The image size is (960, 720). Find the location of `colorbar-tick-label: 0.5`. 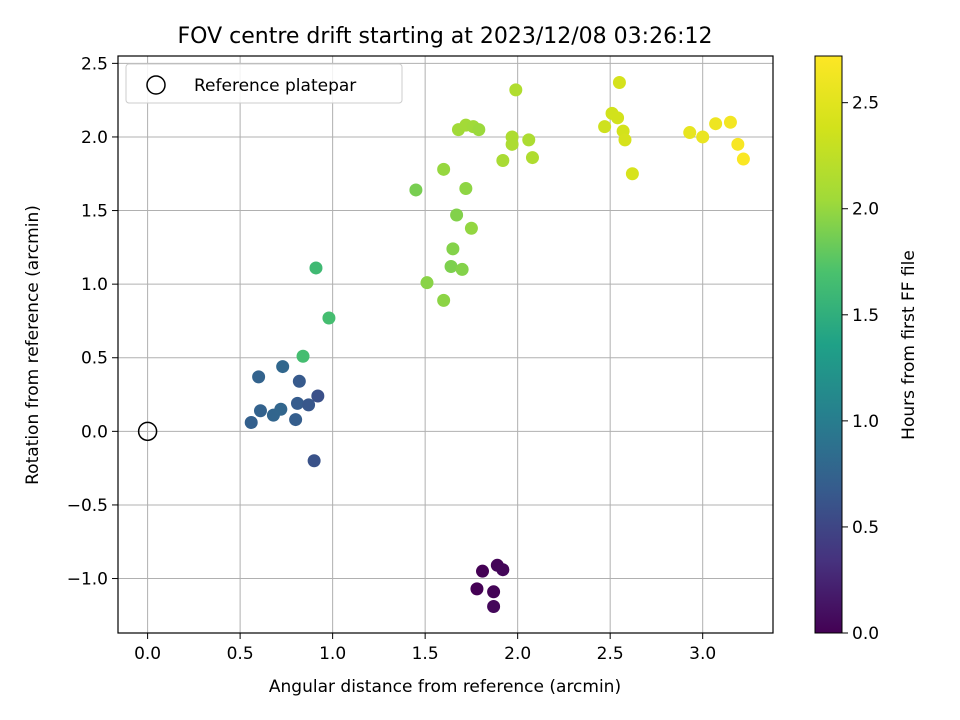

colorbar-tick-label: 0.5 is located at coordinates (865, 528).